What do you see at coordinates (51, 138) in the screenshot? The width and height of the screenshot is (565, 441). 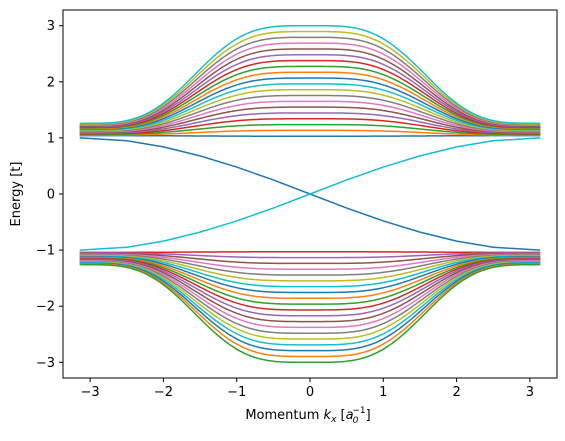 I see `y-tick-label: 1` at bounding box center [51, 138].